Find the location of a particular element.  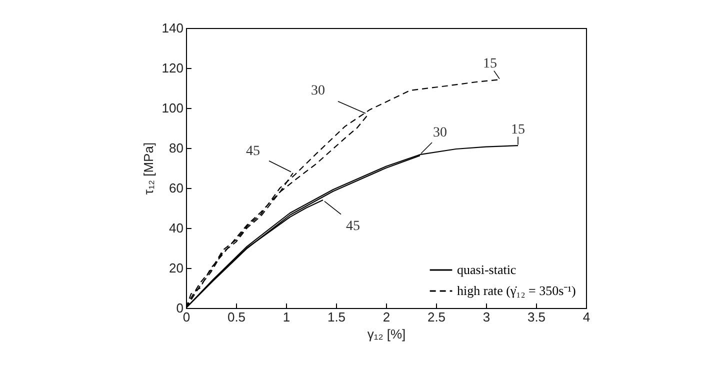

y-axis-title: τ₁₂ [MPa] is located at coordinates (148, 168).